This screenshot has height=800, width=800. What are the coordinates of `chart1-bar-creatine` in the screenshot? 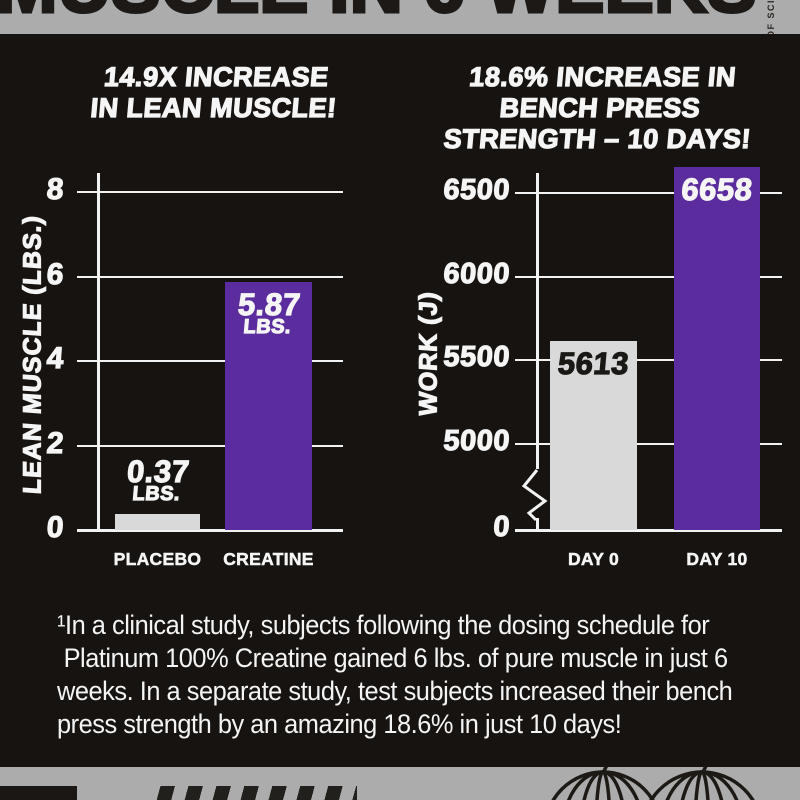 It's located at (268, 405).